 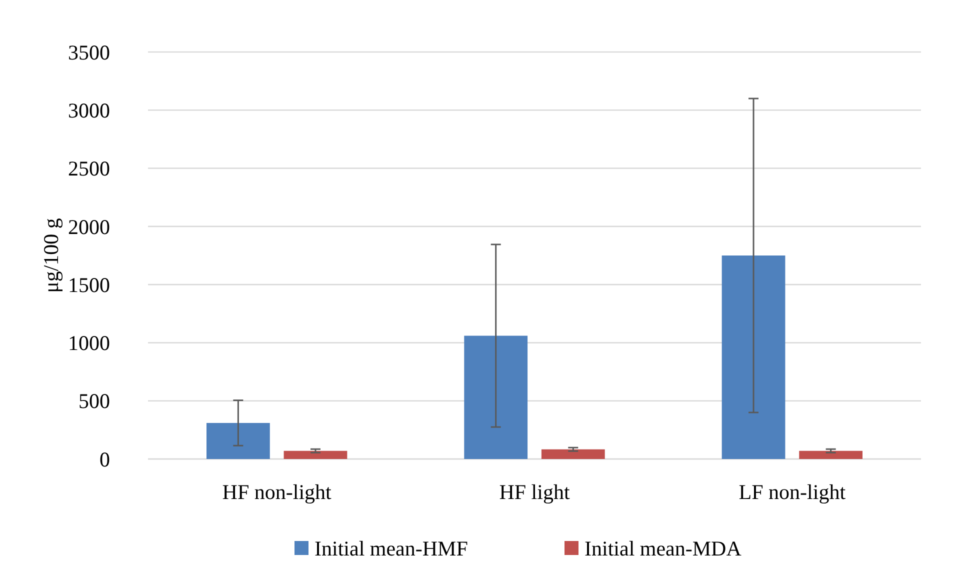 What do you see at coordinates (105, 459) in the screenshot?
I see `y-tick-label: 0` at bounding box center [105, 459].